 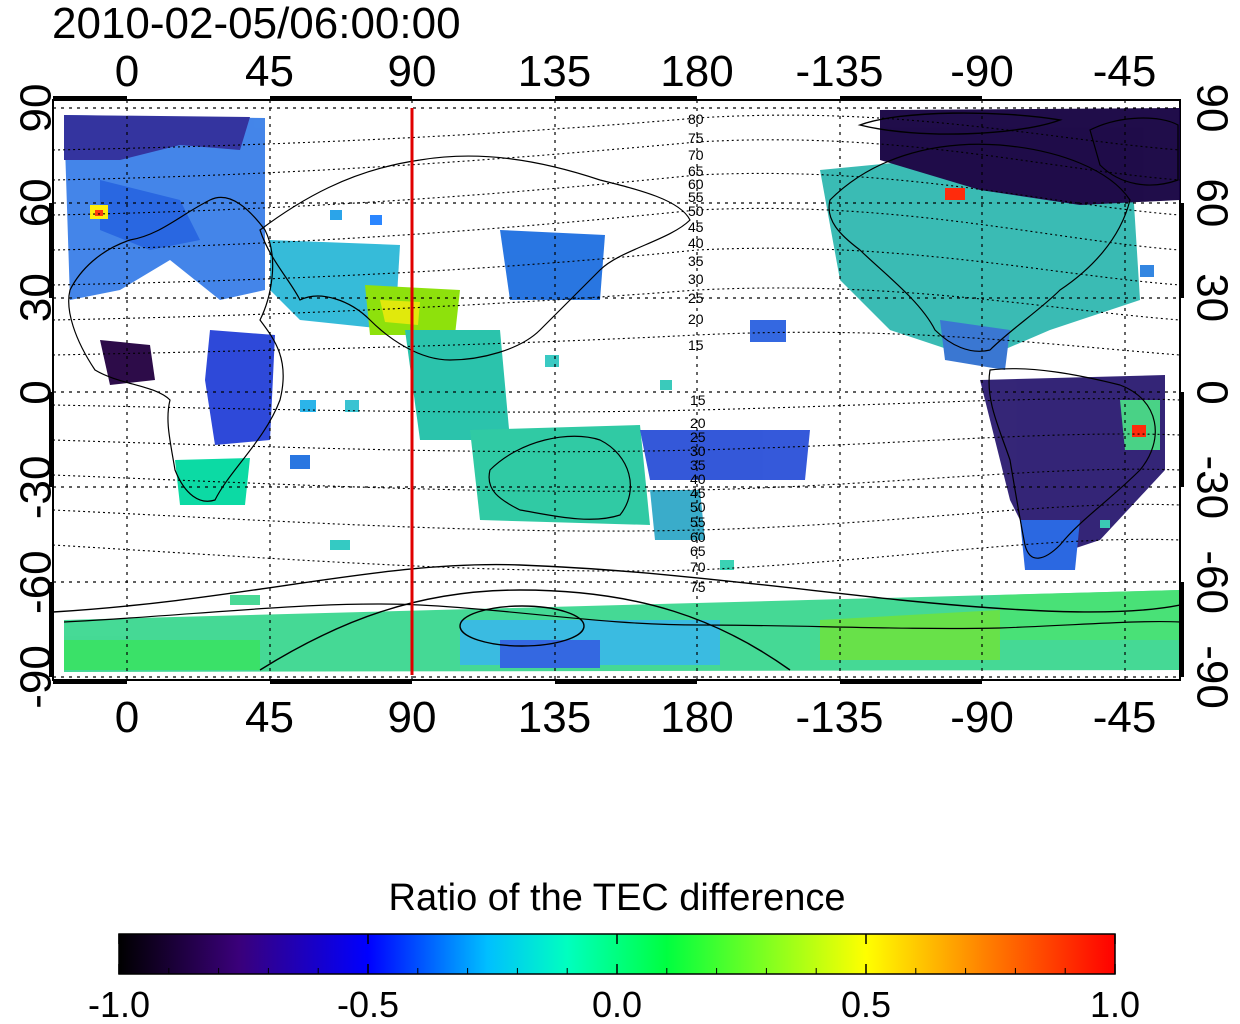 I want to click on y-axis-right-labels: 90 60 30 0 -30 -60 -90, so click(x=1212, y=396).